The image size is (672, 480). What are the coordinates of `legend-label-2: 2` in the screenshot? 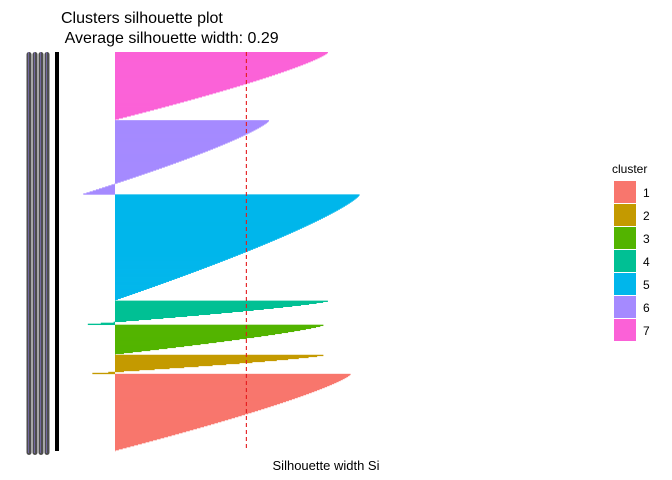 It's located at (646, 216).